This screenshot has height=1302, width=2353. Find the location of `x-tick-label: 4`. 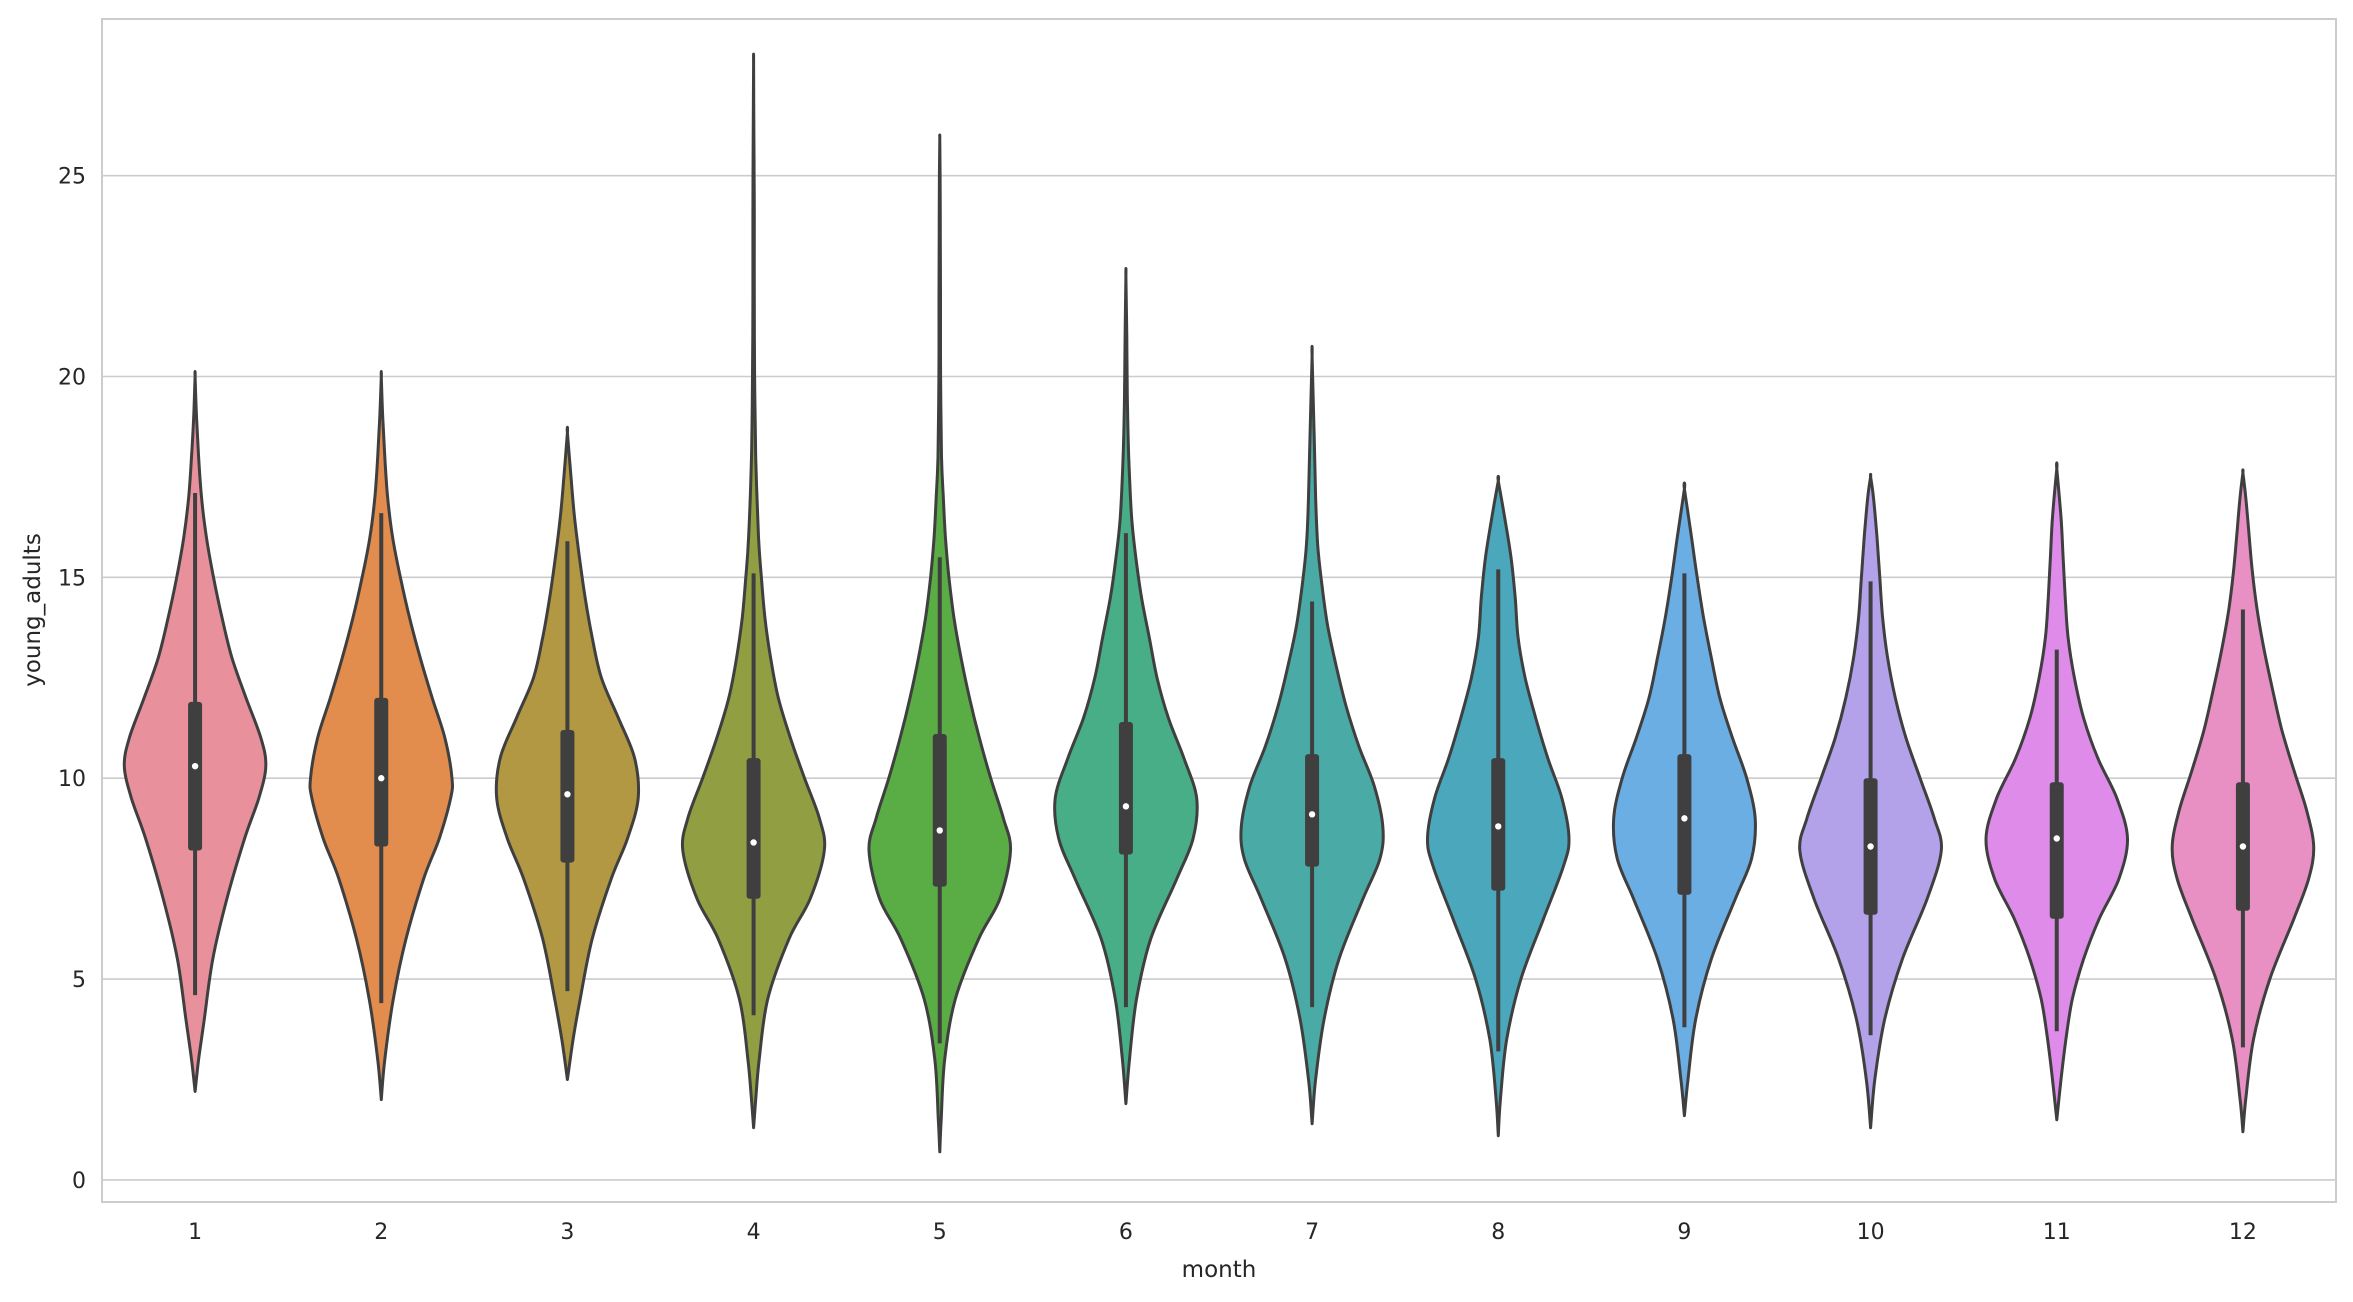

x-tick-label: 4 is located at coordinates (754, 1232).